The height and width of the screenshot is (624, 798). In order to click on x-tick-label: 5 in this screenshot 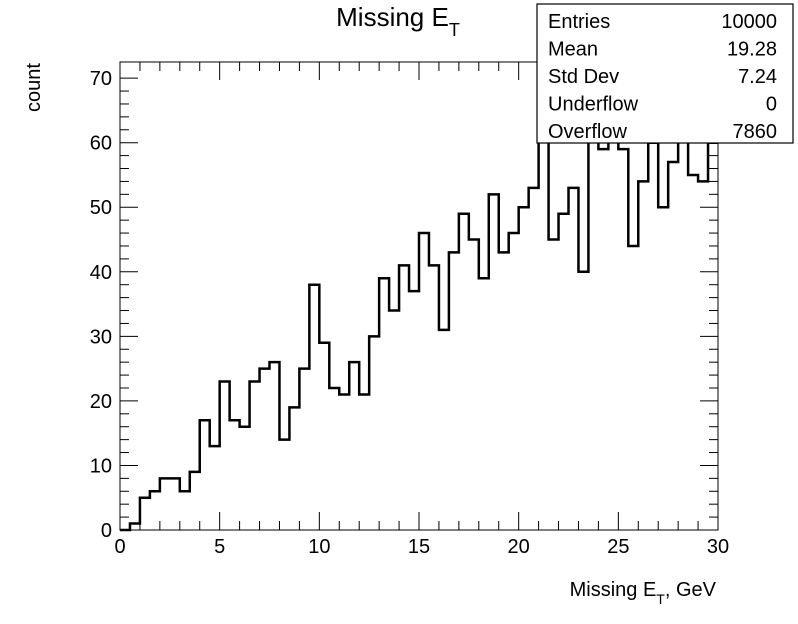, I will do `click(219, 547)`.